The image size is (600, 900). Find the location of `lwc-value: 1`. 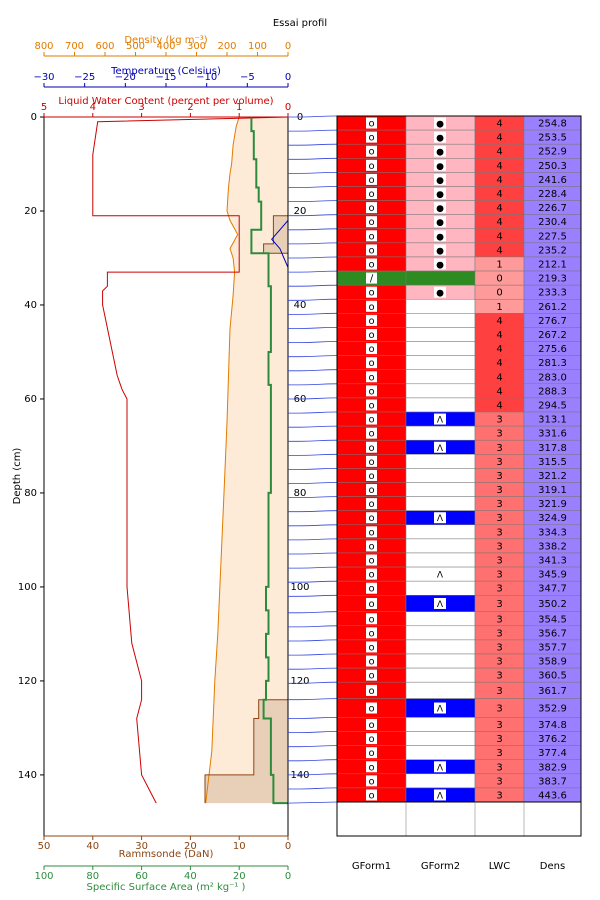

lwc-value: 1 is located at coordinates (499, 265).